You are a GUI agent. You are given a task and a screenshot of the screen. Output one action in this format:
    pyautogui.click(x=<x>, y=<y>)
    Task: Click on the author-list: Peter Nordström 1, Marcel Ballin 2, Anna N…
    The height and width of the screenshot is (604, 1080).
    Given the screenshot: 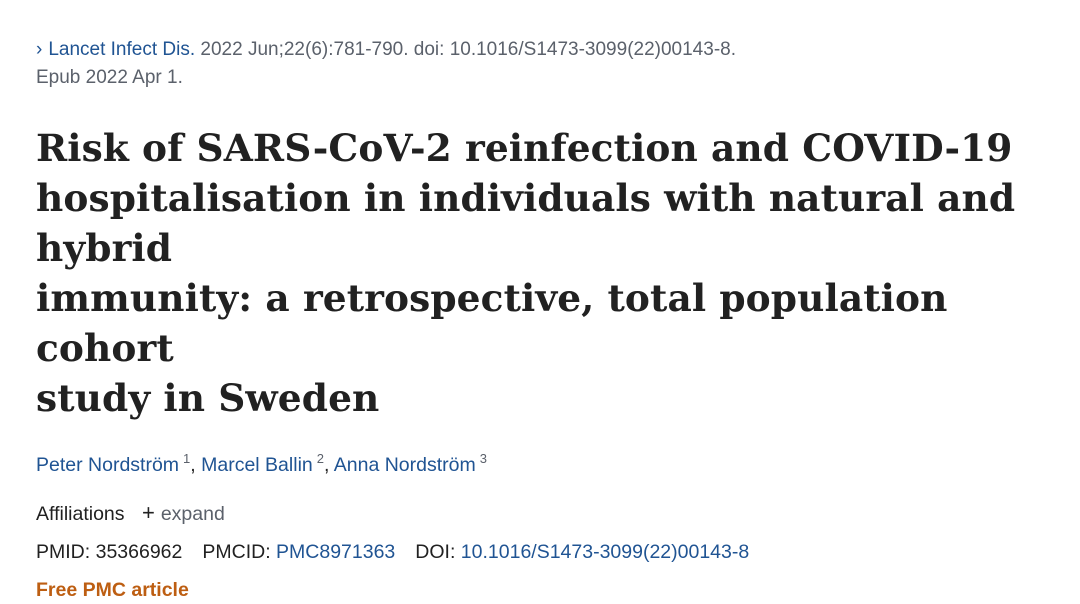 What is the action you would take?
    pyautogui.click(x=261, y=463)
    